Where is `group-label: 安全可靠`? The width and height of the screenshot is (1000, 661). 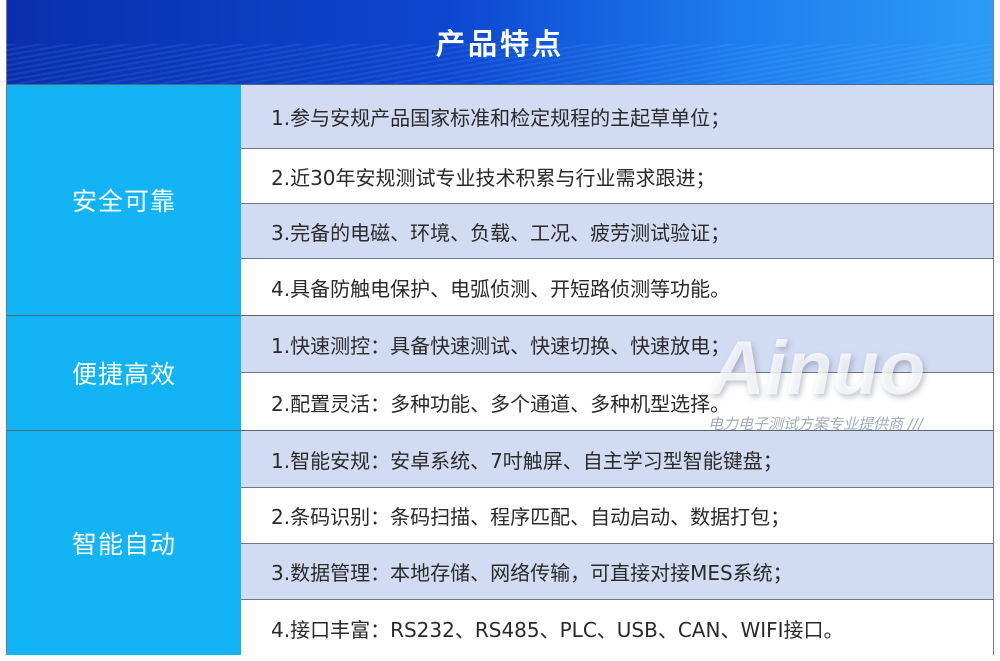
group-label: 安全可靠 is located at coordinates (124, 200).